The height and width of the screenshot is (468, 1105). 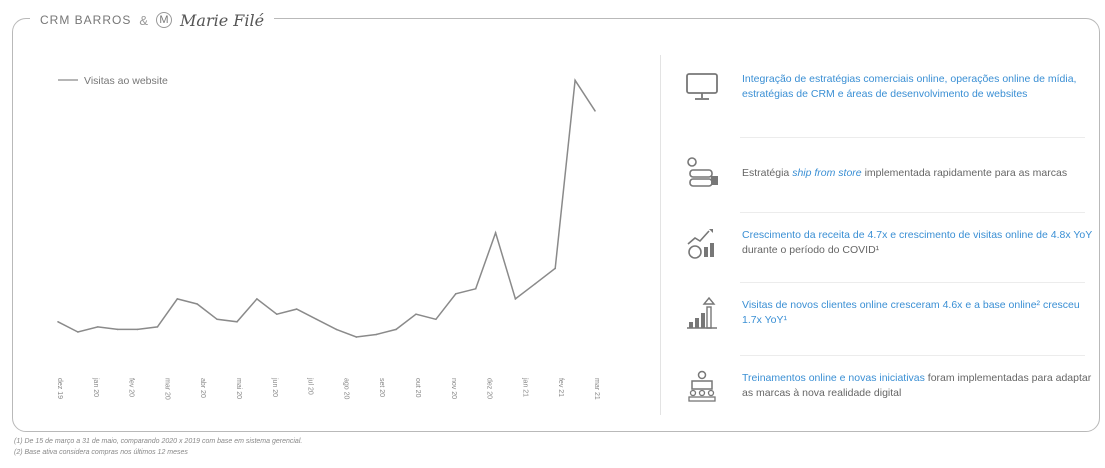 I want to click on x-tick-label: mar 20, so click(x=166, y=389).